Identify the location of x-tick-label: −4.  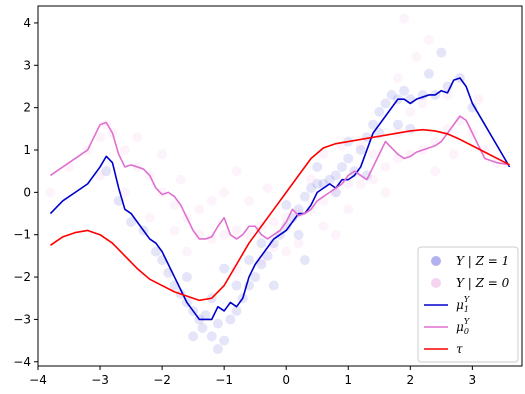
(38, 380).